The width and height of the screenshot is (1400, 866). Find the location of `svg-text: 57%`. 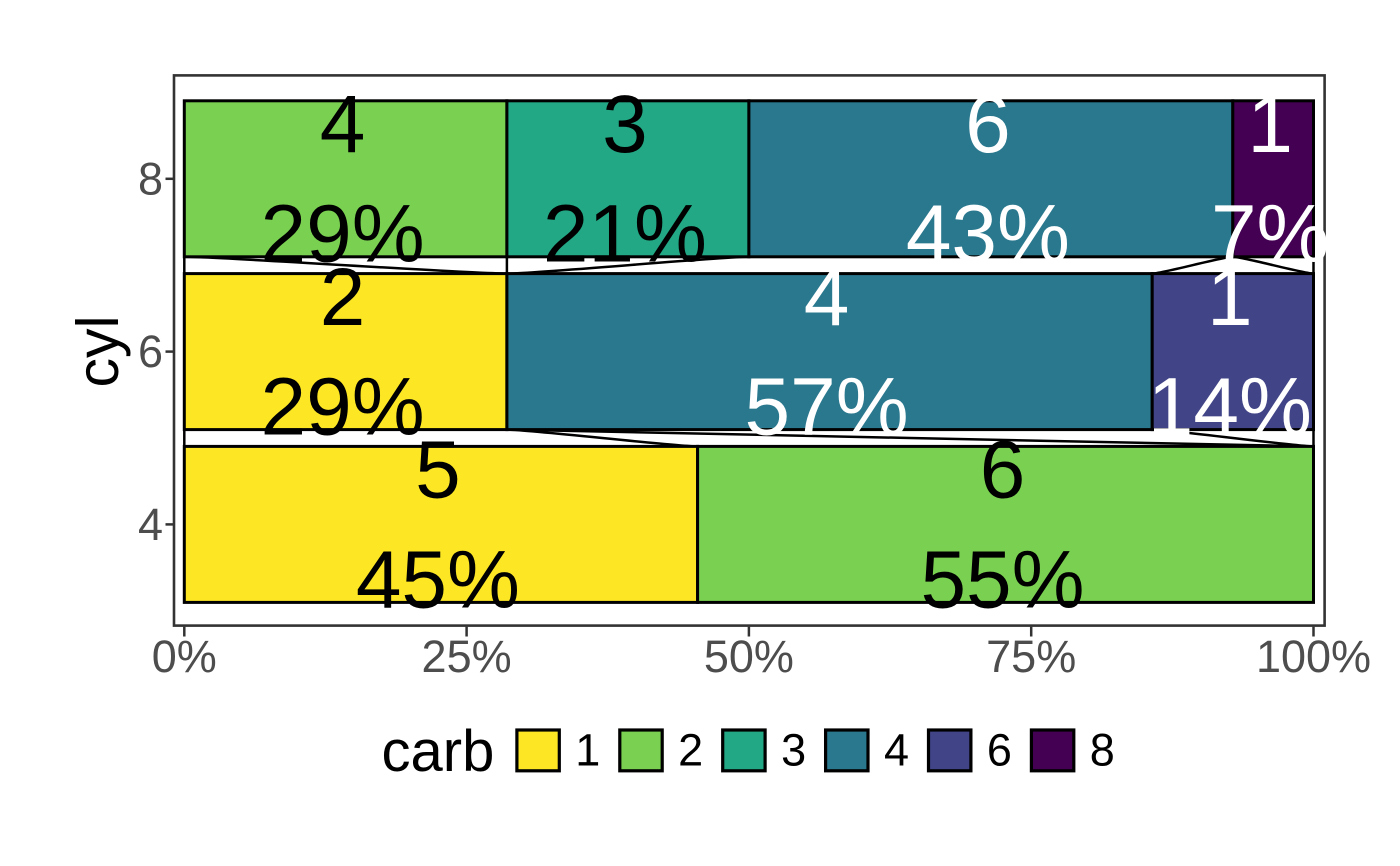

svg-text: 57% is located at coordinates (827, 407).